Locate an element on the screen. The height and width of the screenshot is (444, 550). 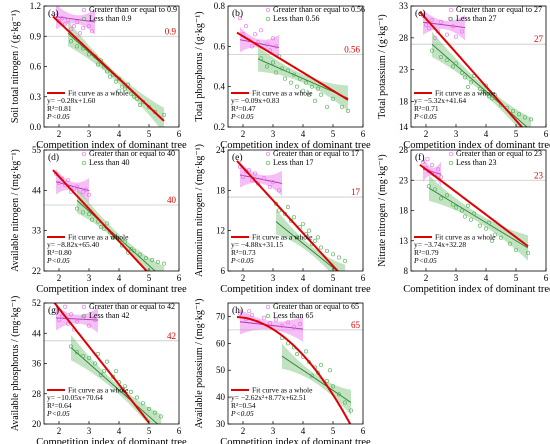
panel-letter: (c) is located at coordinates (420, 13).